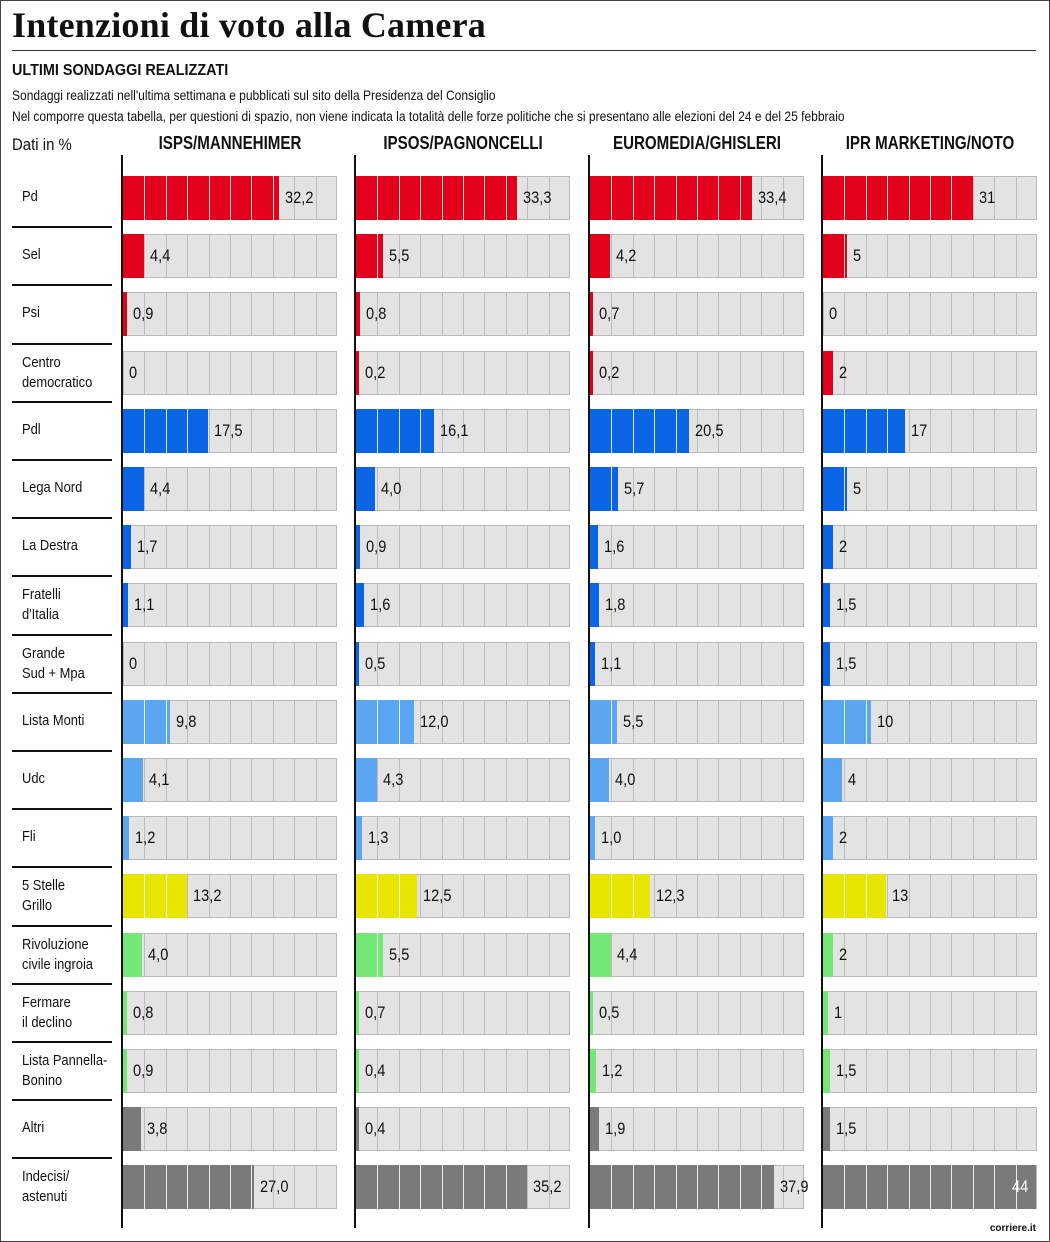 This screenshot has width=1050, height=1242. What do you see at coordinates (827, 605) in the screenshot?
I see `bar-fratelli-d-italia` at bounding box center [827, 605].